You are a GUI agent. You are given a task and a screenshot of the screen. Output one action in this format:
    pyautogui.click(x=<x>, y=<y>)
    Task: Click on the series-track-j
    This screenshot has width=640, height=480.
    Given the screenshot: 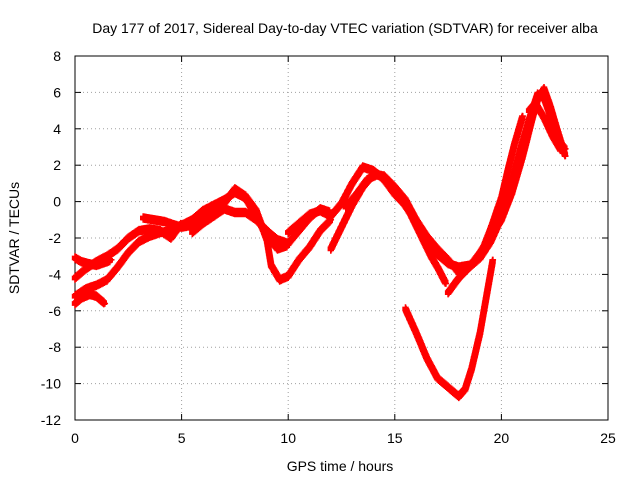 What is the action you would take?
    pyautogui.click(x=449, y=329)
    